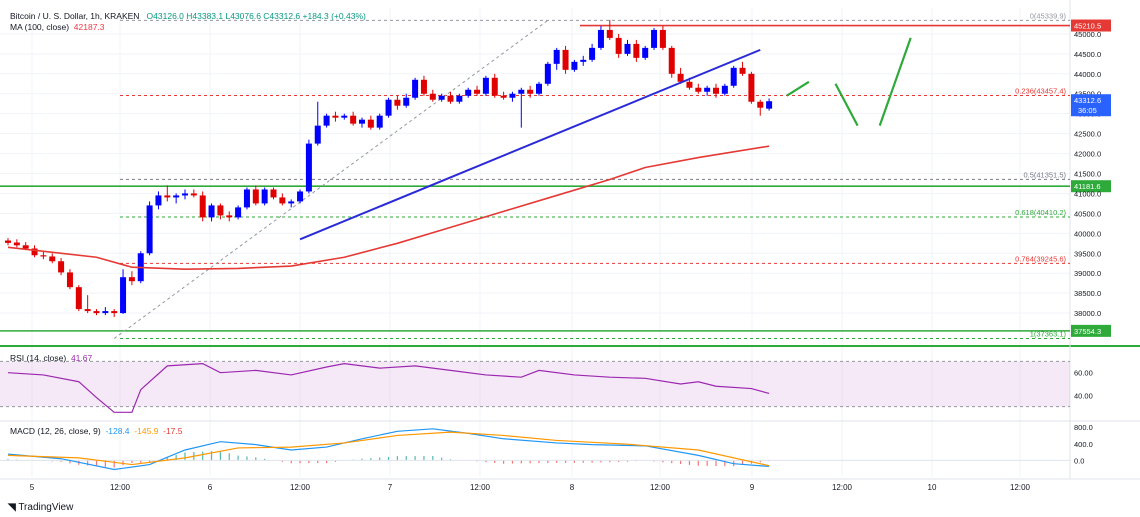 Image resolution: width=1140 pixels, height=517 pixels. Describe the element at coordinates (32, 487) in the screenshot. I see `time-tick: 5` at that location.